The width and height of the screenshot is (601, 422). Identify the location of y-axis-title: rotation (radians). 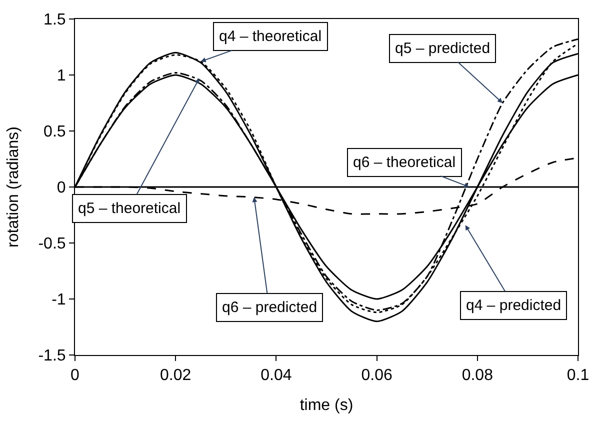
(13, 187).